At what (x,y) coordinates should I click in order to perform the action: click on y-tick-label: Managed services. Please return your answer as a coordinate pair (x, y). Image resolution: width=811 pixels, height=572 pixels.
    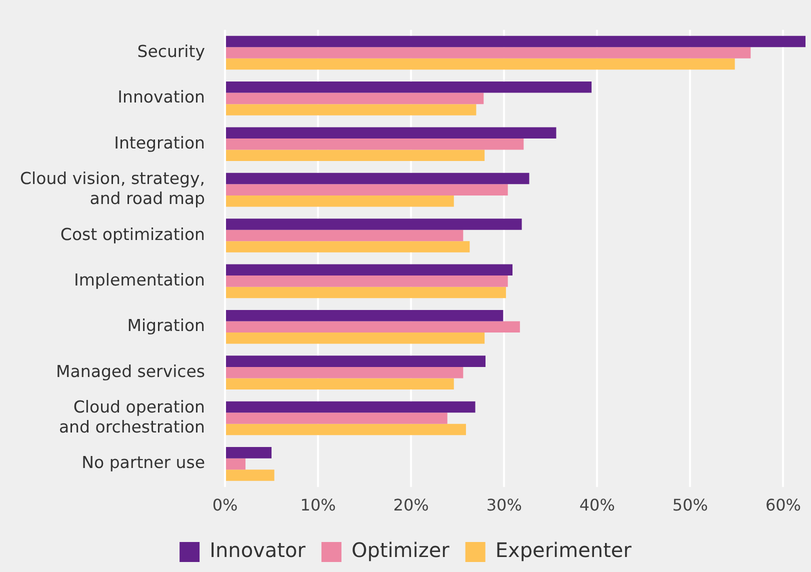
    Looking at the image, I should click on (131, 371).